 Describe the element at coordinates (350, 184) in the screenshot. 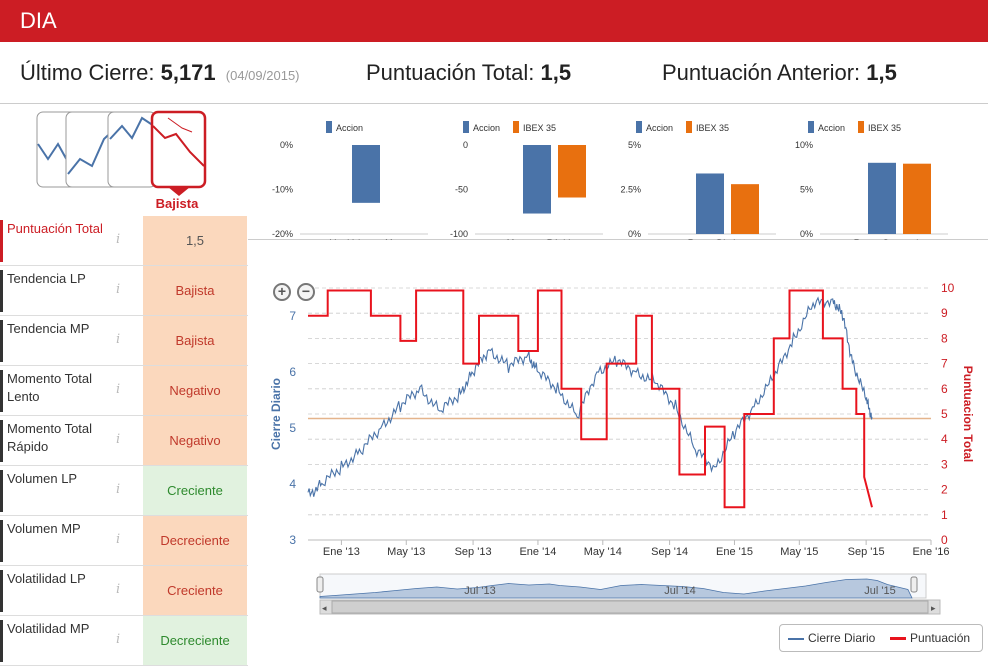

I see `bar-chart-1: Accion 0% -10% -20% Var. Volumen Mes` at that location.